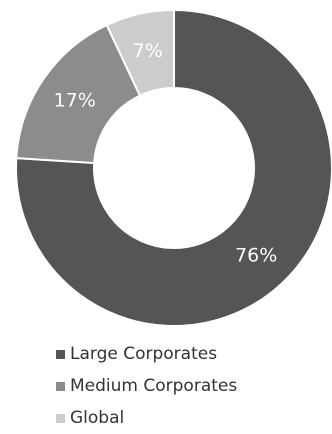 The width and height of the screenshot is (332, 434). Describe the element at coordinates (97, 418) in the screenshot. I see `legend-label: Global` at that location.